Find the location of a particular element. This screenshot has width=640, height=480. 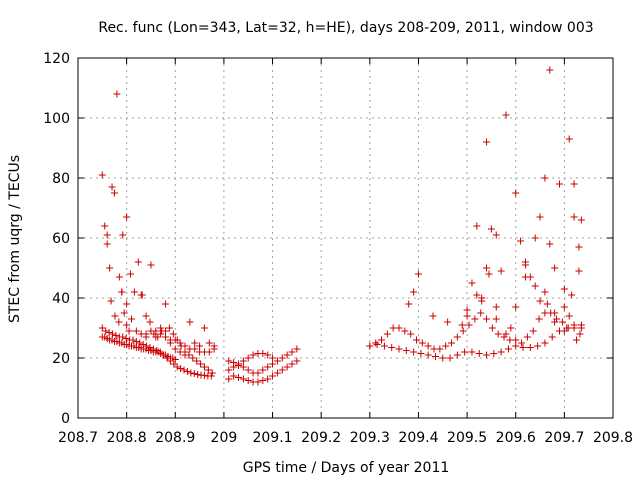

x-tick-label: 209.7 is located at coordinates (564, 438).